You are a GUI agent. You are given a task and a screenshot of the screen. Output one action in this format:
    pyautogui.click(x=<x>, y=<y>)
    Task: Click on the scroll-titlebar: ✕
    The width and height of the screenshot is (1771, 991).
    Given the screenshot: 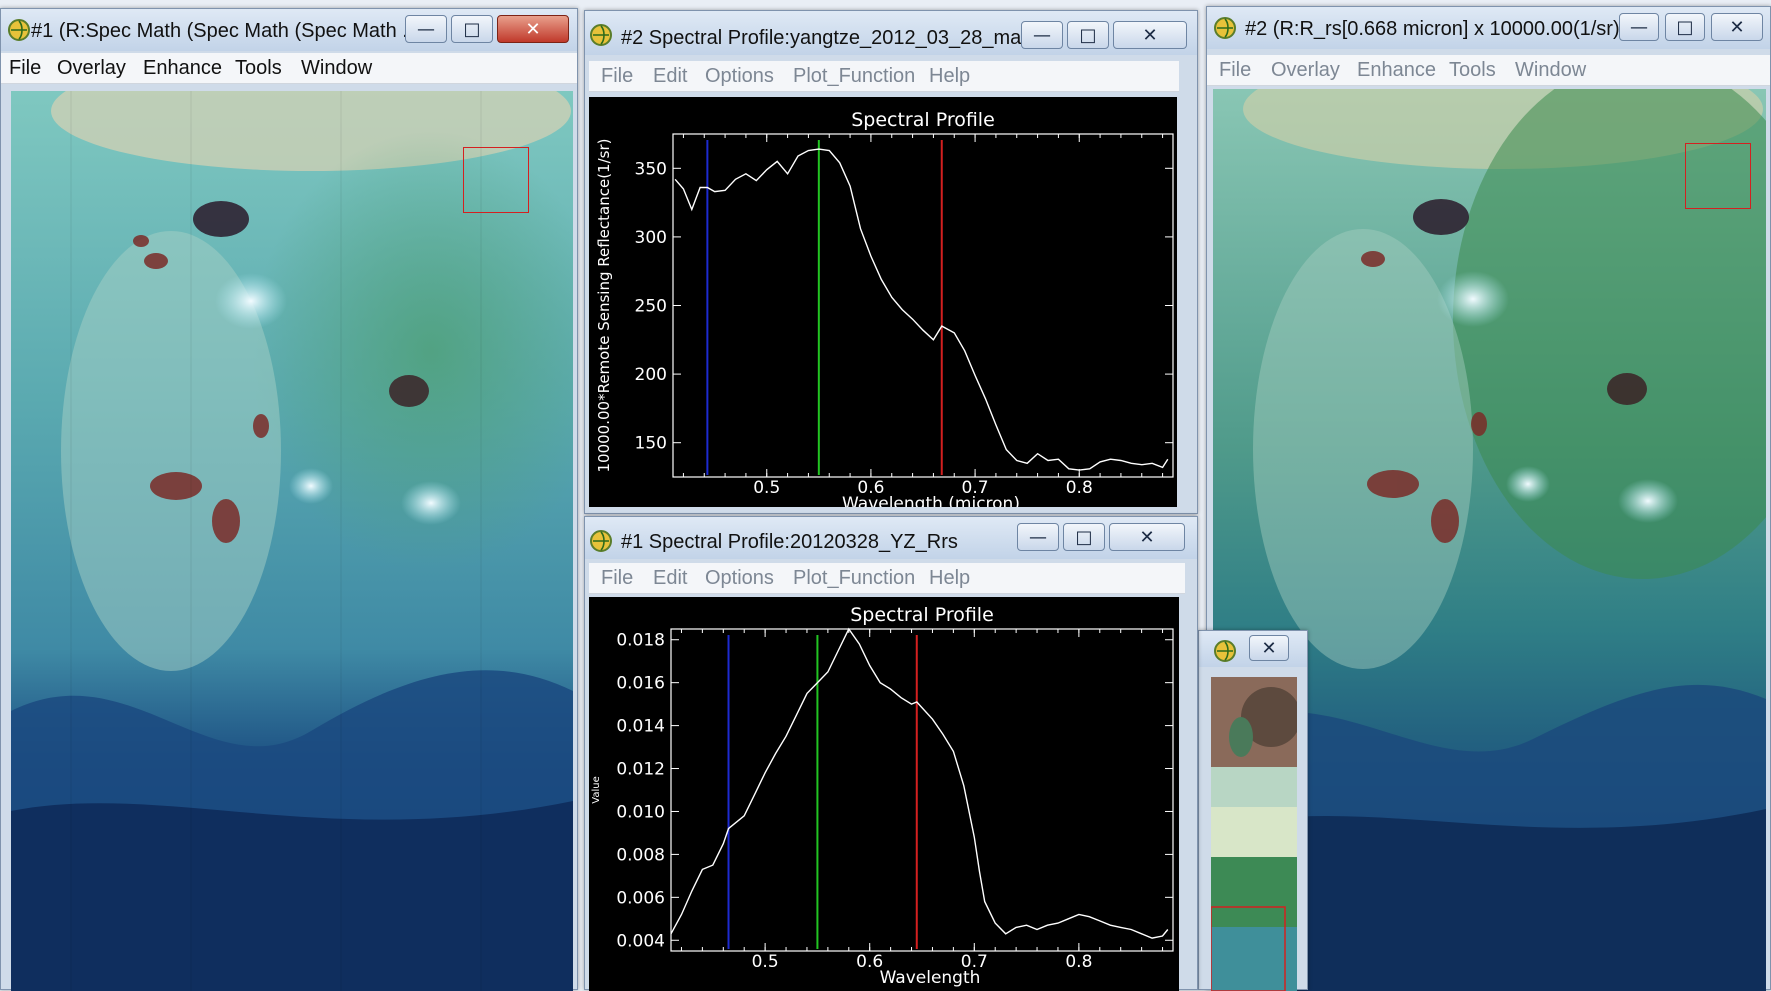 What is the action you would take?
    pyautogui.click(x=1253, y=649)
    